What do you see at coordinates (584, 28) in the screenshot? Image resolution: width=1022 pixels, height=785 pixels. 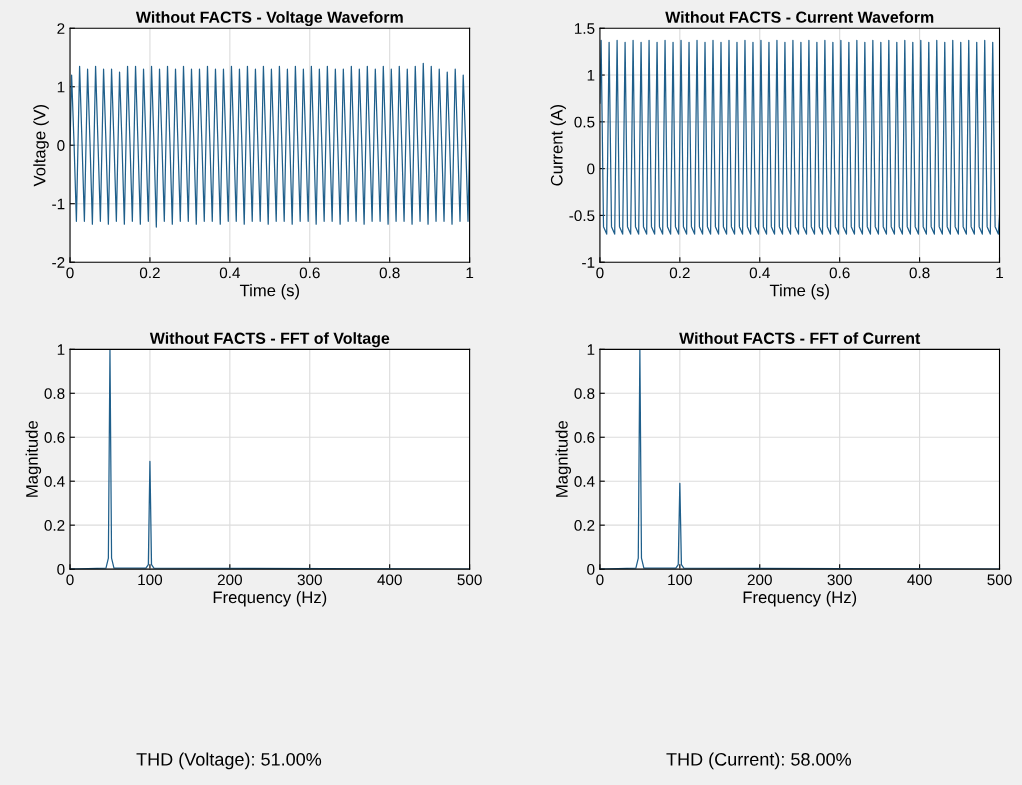 I see `y-tick-label: 1.5` at bounding box center [584, 28].